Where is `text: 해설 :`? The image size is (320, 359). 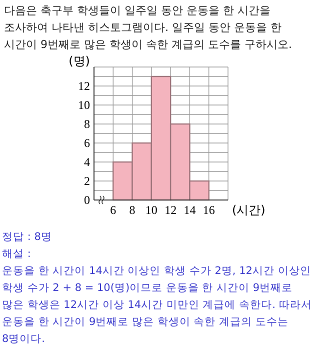 text: 해설 : is located at coordinates (16, 254).